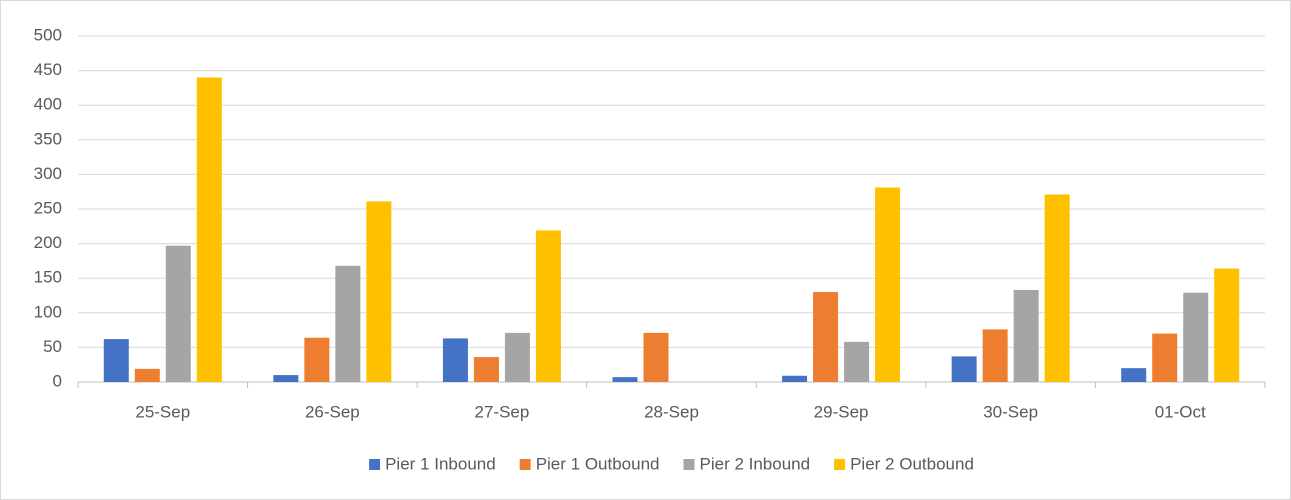  What do you see at coordinates (48, 104) in the screenshot?
I see `y-tick-label: 400` at bounding box center [48, 104].